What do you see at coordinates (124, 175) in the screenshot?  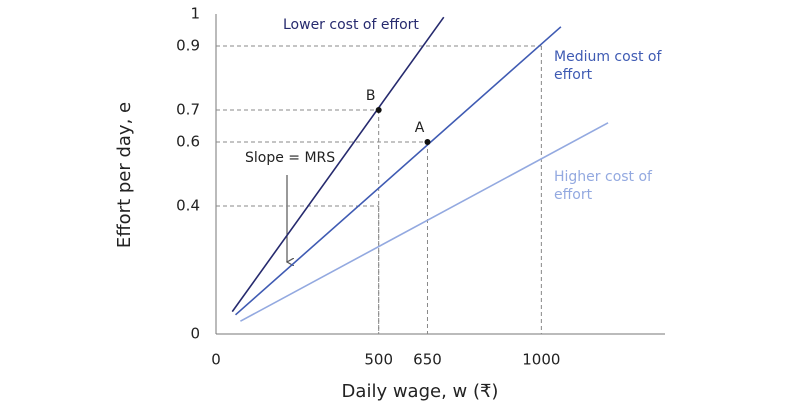 I see `y-axis-title: Effort per day, e` at bounding box center [124, 175].